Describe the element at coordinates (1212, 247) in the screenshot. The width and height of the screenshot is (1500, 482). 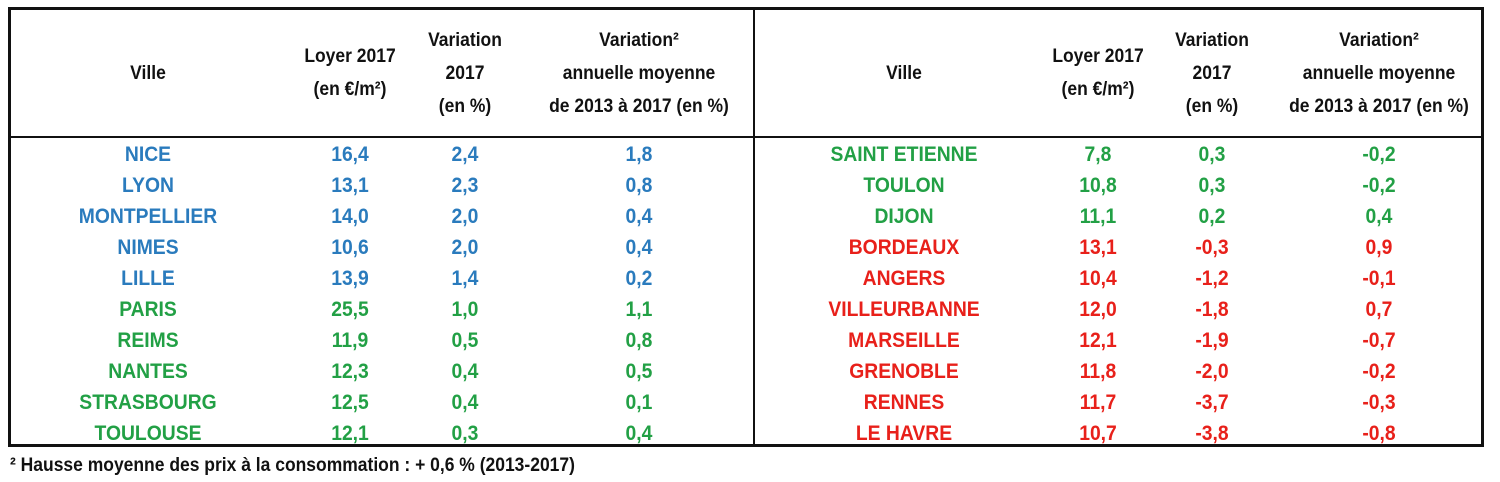
I see `variation-cell: -0,3` at that location.